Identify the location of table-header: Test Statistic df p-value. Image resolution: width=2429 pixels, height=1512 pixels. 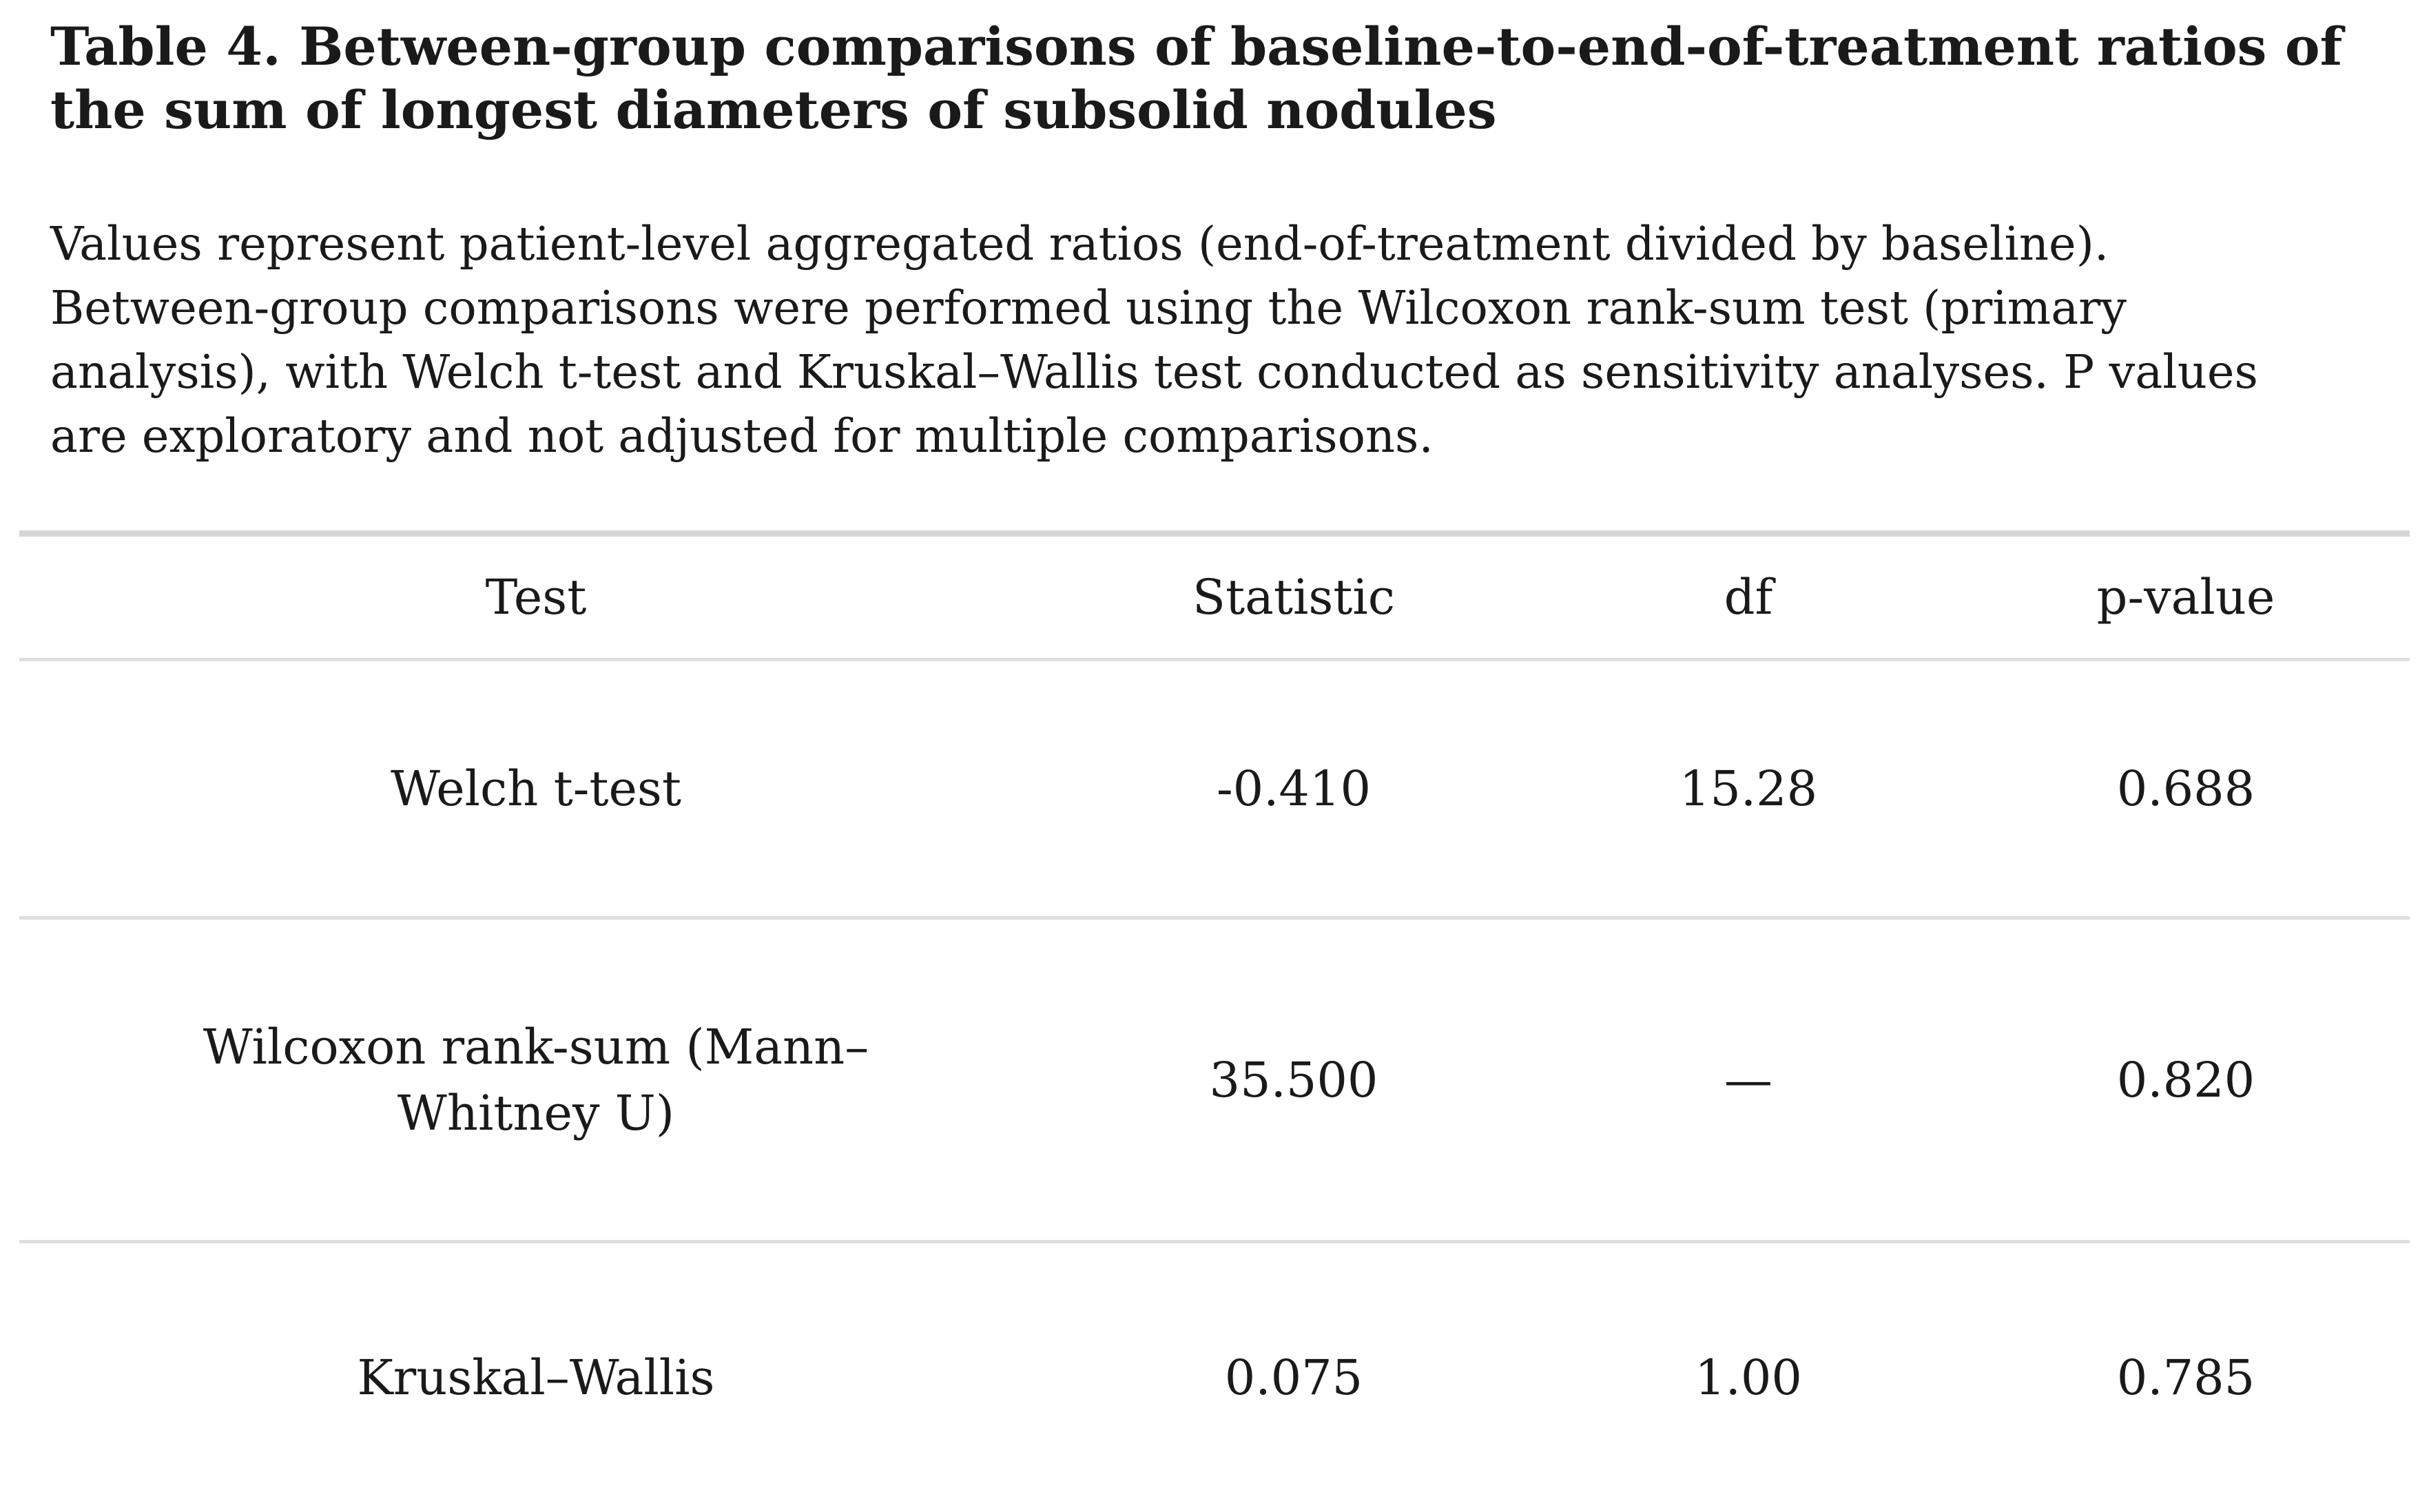
(1214, 597).